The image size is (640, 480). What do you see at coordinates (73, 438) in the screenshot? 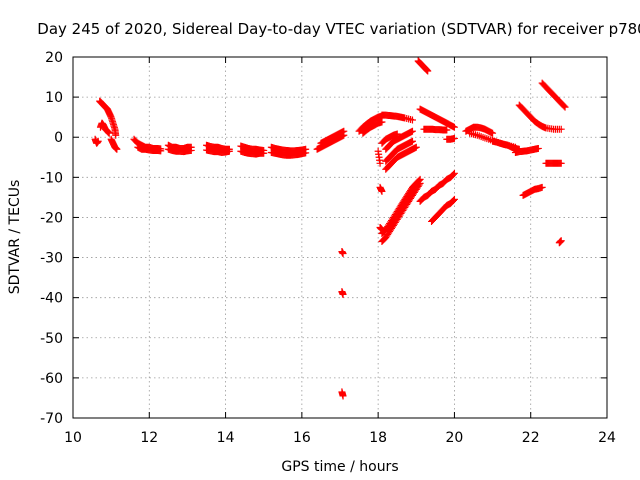
I see `x-tick-label: 10` at bounding box center [73, 438].